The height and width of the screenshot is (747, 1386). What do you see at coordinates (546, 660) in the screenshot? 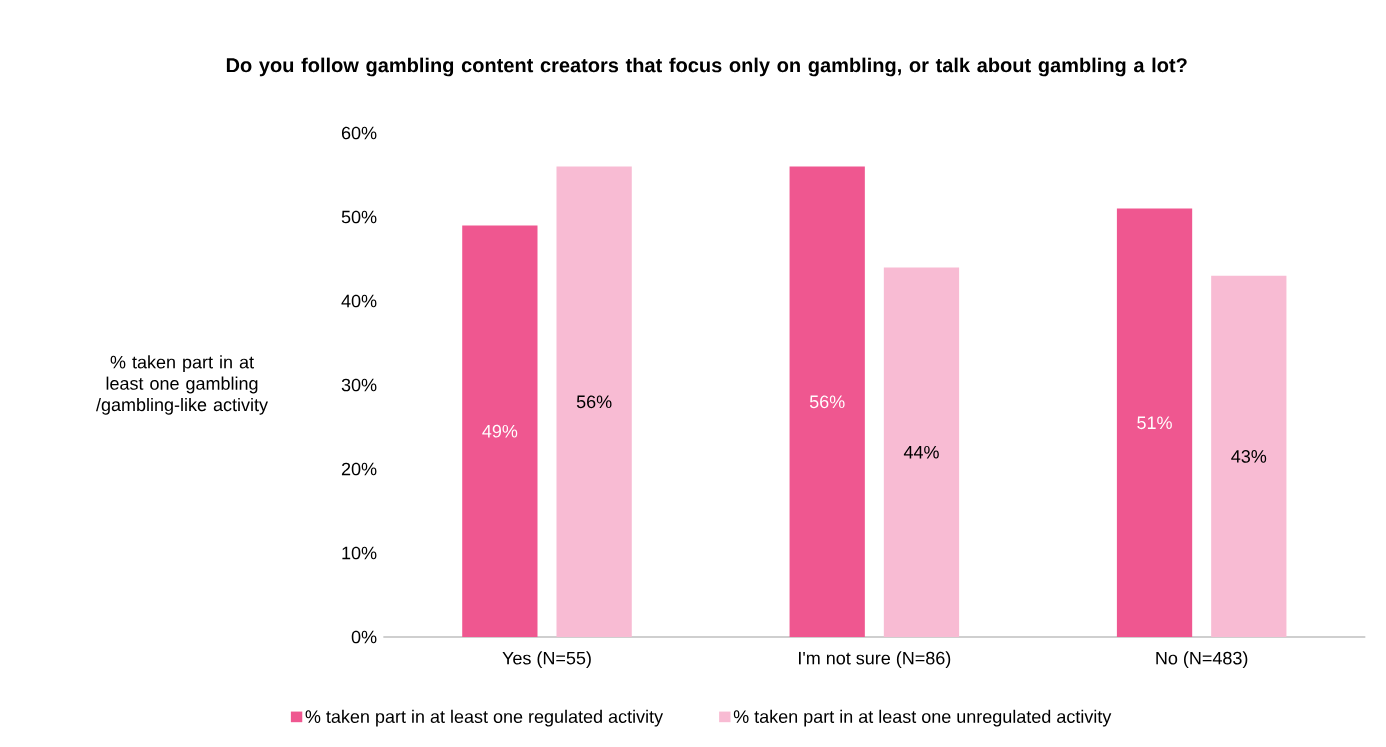
I see `x-tick-label: Yes (N=55)` at bounding box center [546, 660].